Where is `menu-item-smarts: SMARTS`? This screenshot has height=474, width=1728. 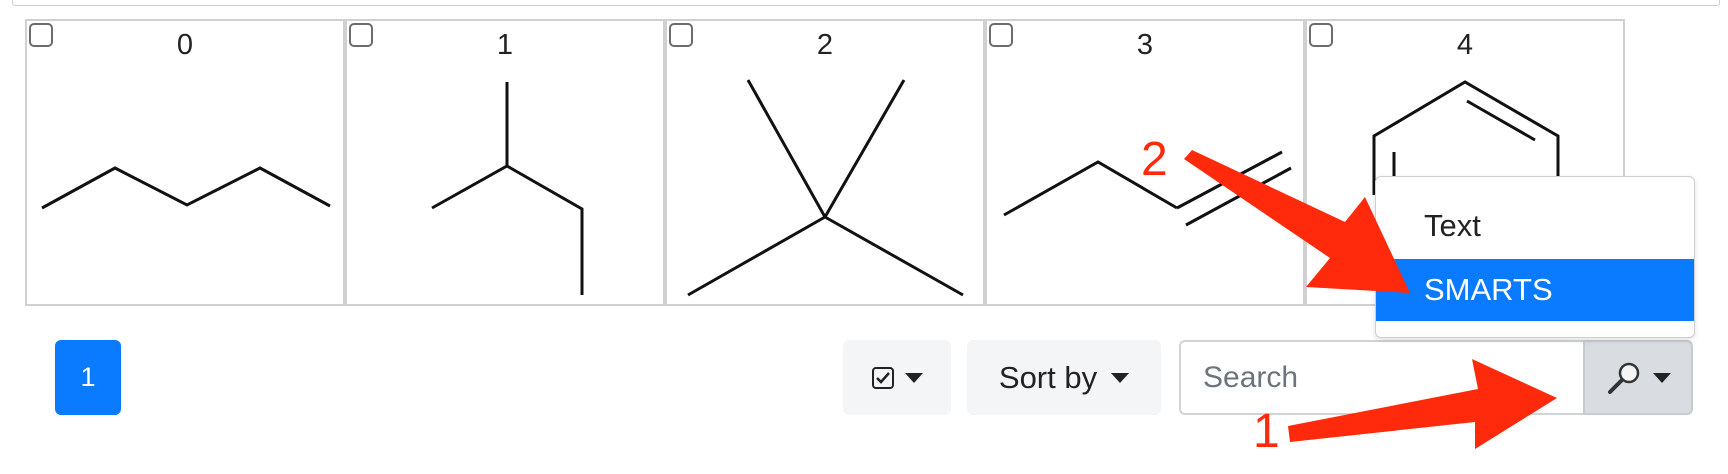 menu-item-smarts: SMARTS is located at coordinates (1535, 290).